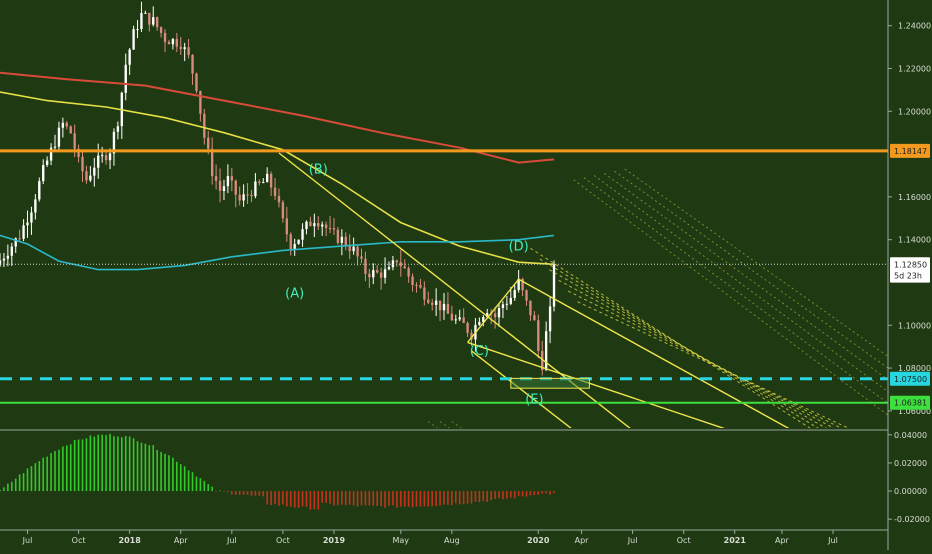  What do you see at coordinates (493, 310) in the screenshot?
I see `wave-c-d-line` at bounding box center [493, 310].